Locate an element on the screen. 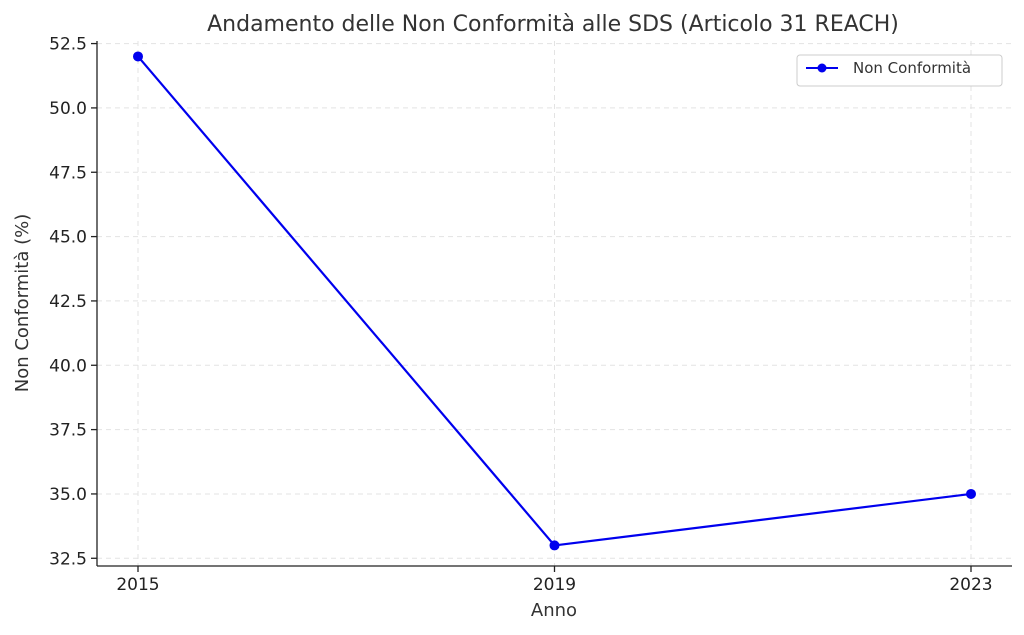 The width and height of the screenshot is (1024, 635). y-tick-label: 47.5 is located at coordinates (68, 173).